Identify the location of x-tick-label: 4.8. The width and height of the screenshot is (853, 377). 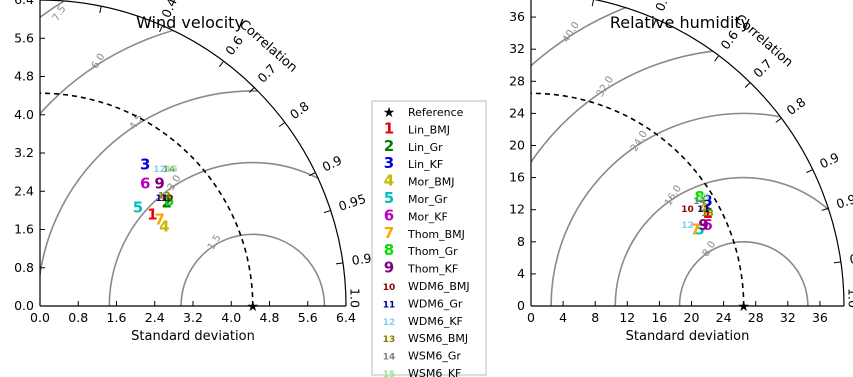
(270, 317).